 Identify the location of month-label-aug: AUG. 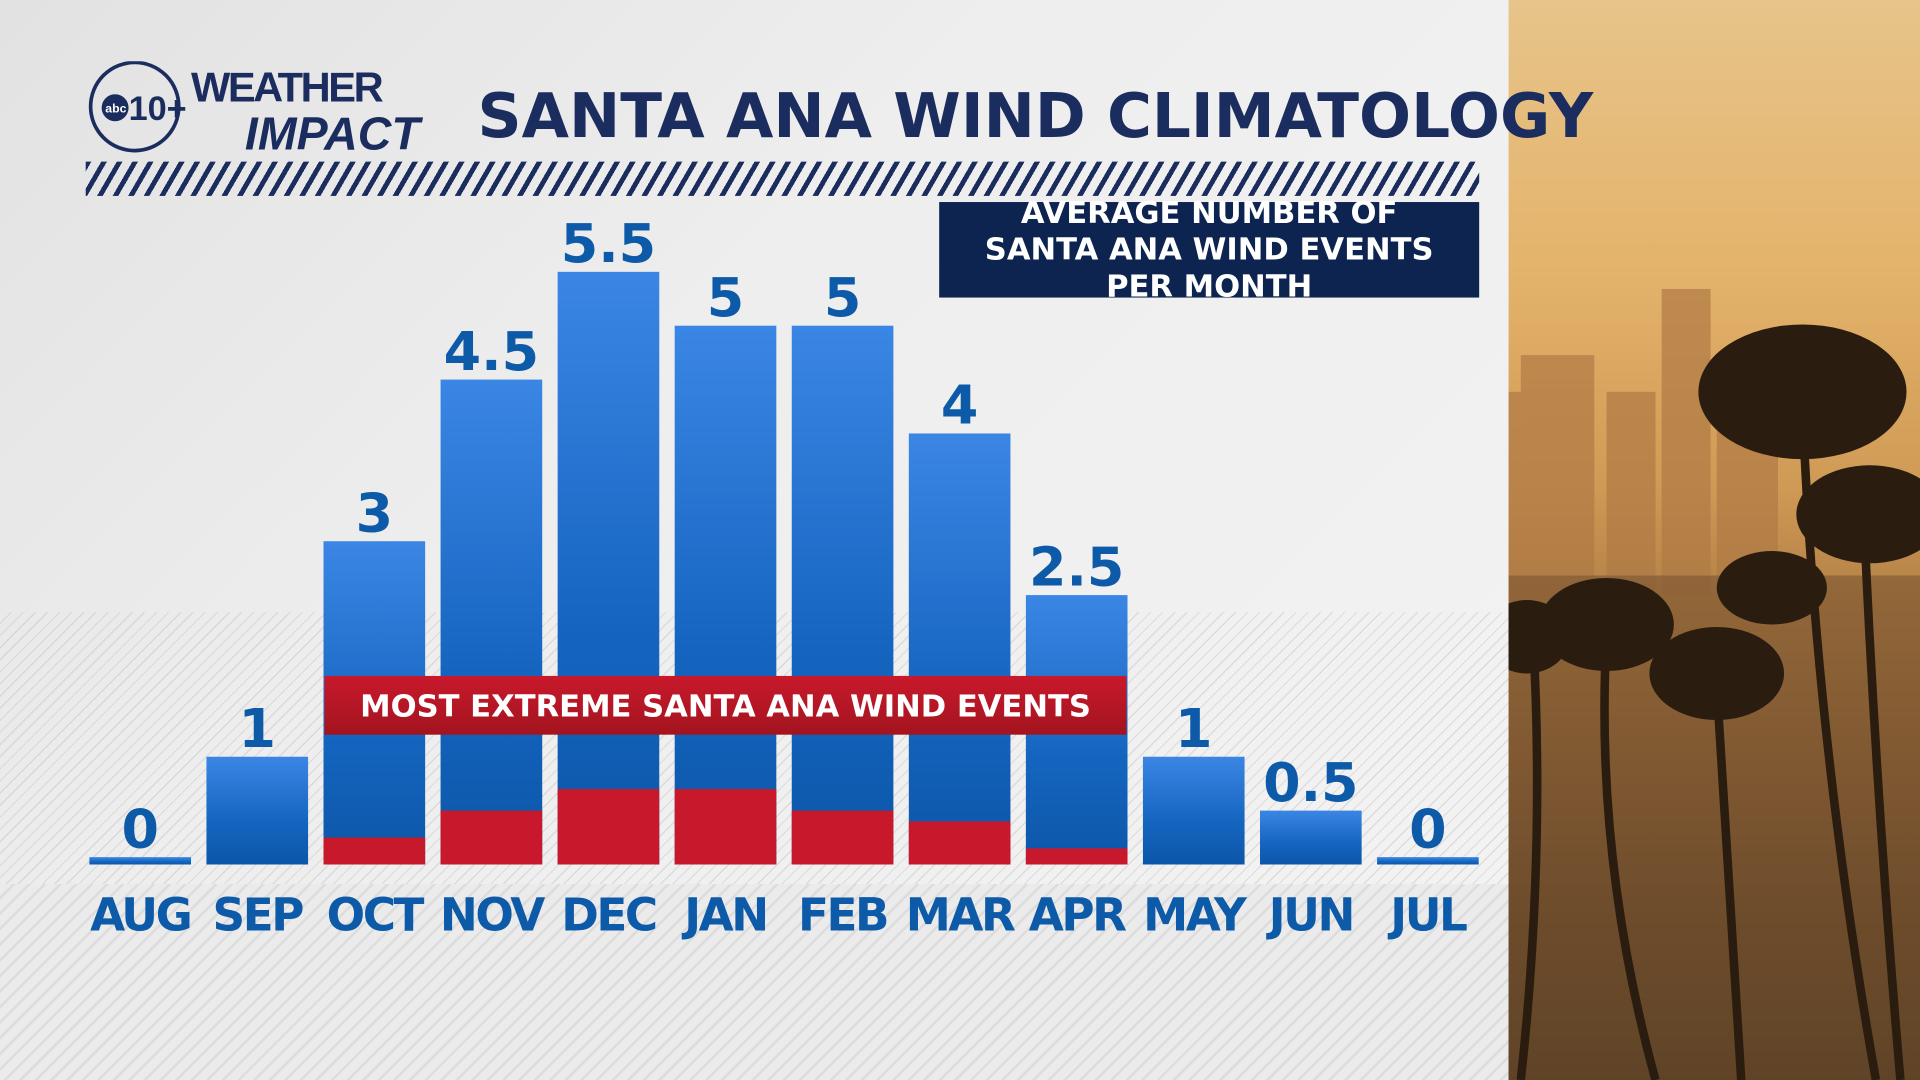
(140, 915).